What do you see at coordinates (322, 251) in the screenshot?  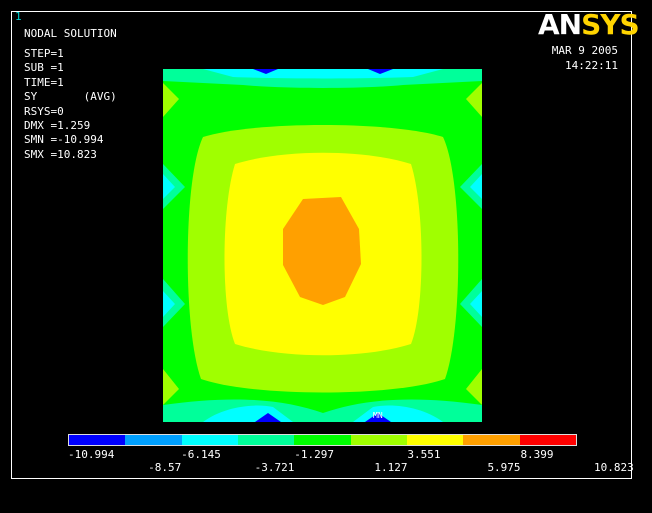 I see `contour-band-orange` at bounding box center [322, 251].